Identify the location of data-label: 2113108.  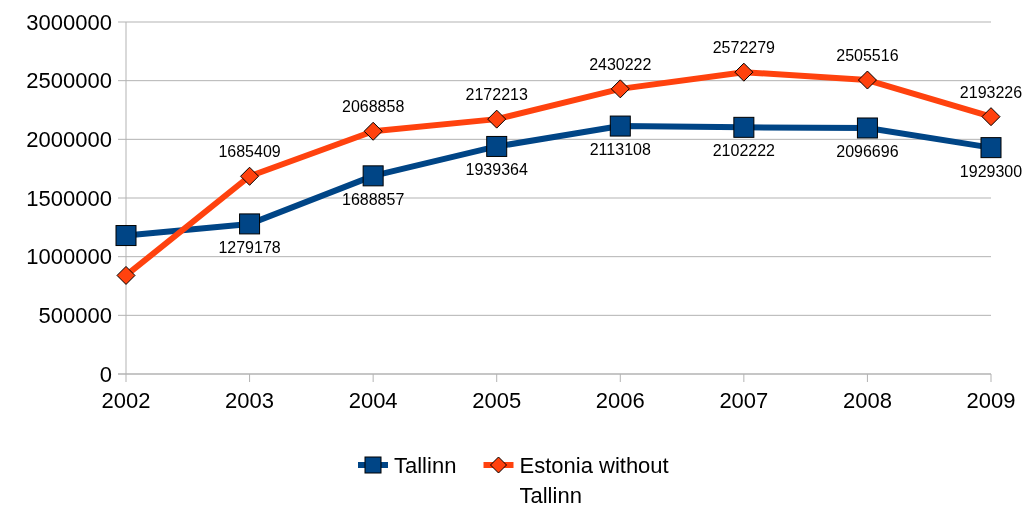
(620, 150).